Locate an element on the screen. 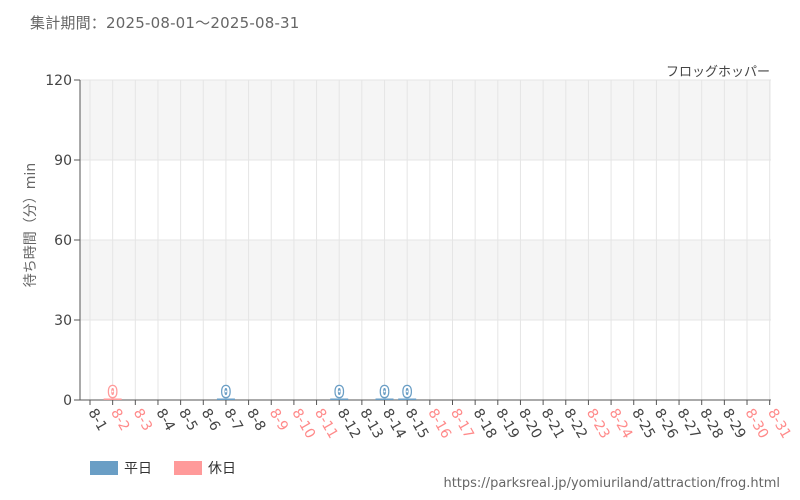  x-tick-label: 8-15 is located at coordinates (417, 424).